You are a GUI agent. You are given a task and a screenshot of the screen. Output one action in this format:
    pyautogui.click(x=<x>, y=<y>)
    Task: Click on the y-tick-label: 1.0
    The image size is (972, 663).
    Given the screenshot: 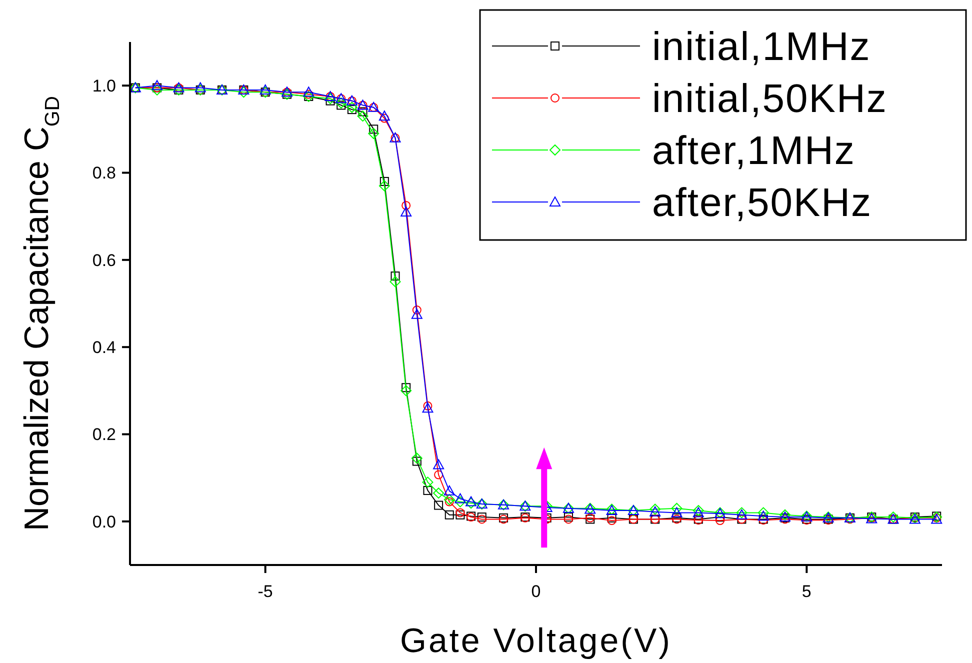 What is the action you would take?
    pyautogui.click(x=104, y=86)
    